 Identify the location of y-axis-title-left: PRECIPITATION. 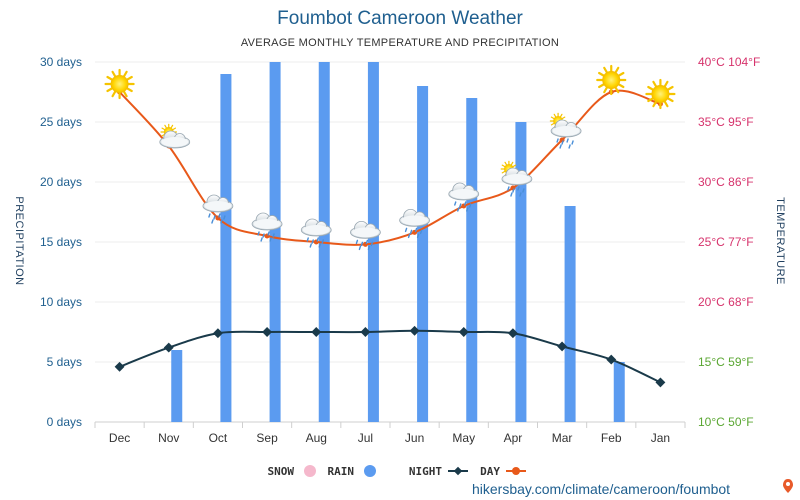
(19, 240).